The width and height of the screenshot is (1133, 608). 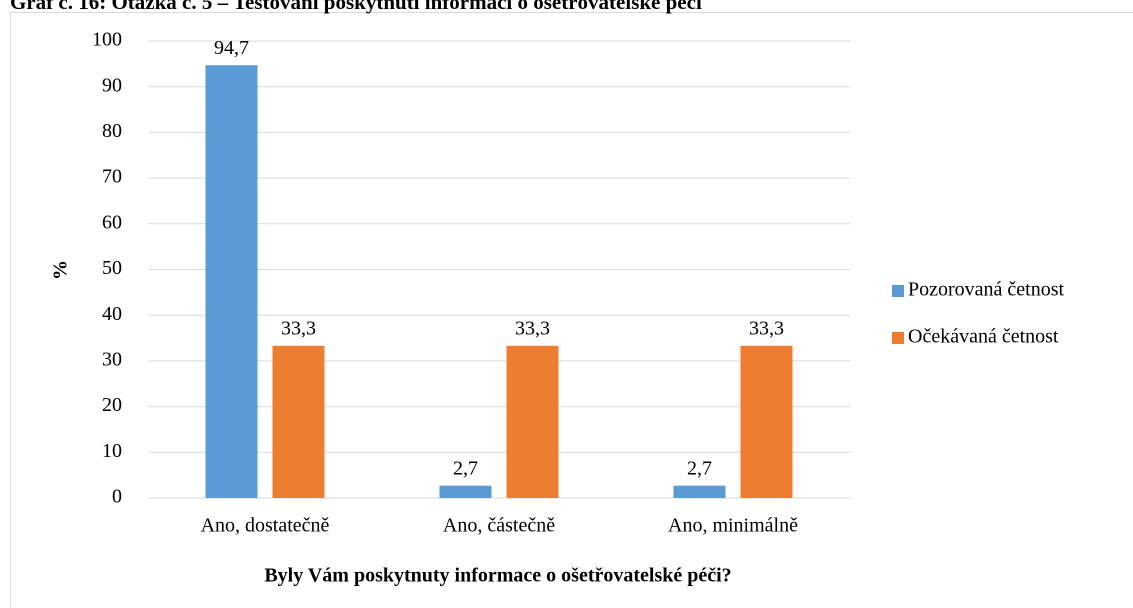 I want to click on y-tick-label: 70, so click(x=112, y=177).